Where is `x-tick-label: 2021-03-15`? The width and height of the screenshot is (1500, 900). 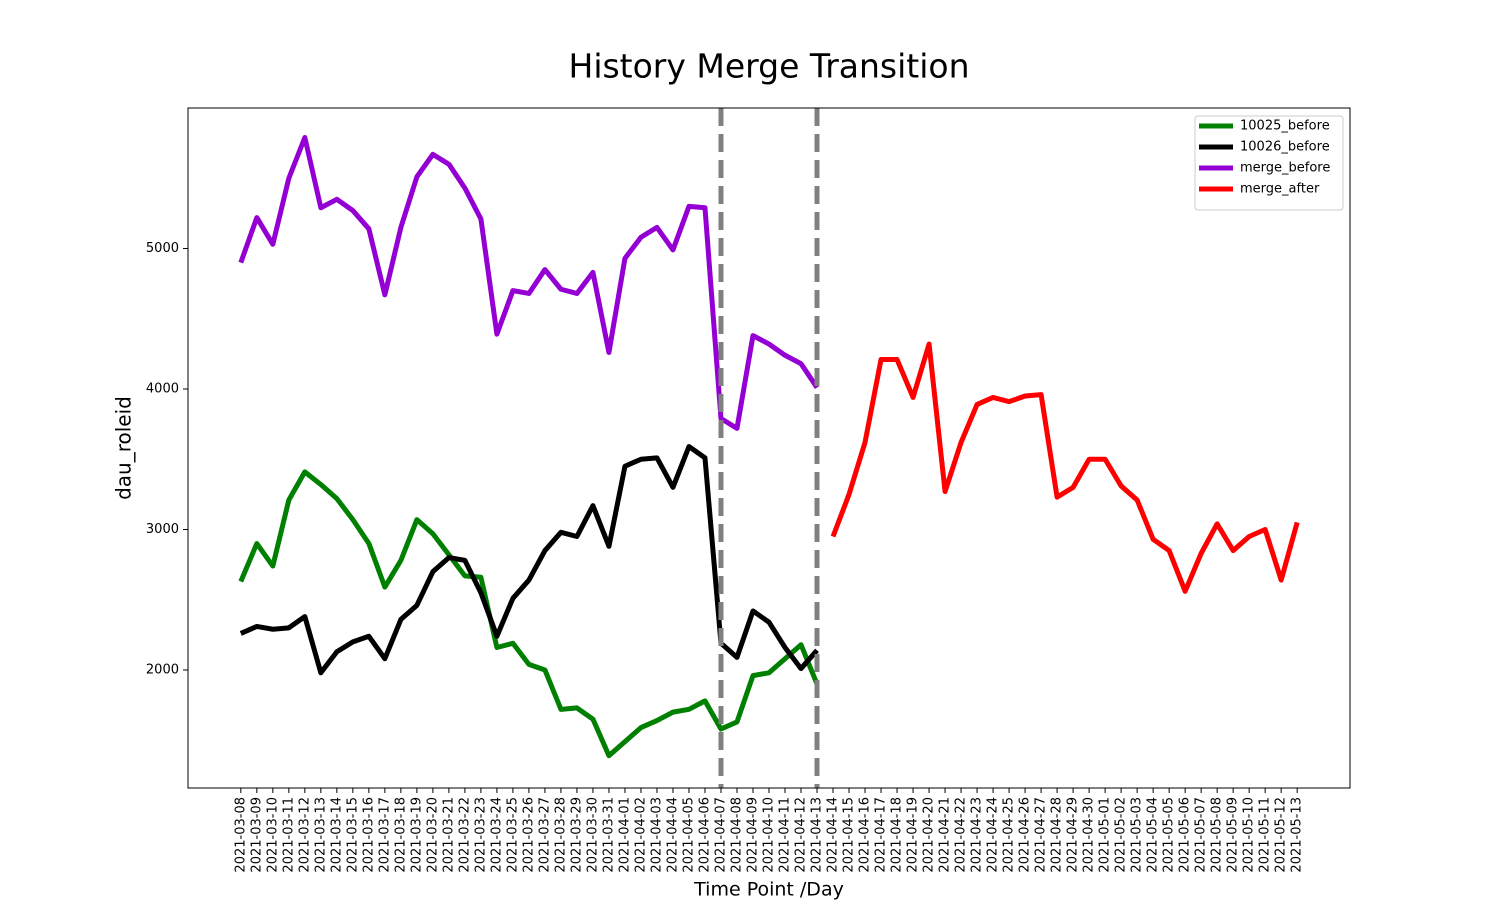
x-tick-label: 2021-03-15 is located at coordinates (352, 835).